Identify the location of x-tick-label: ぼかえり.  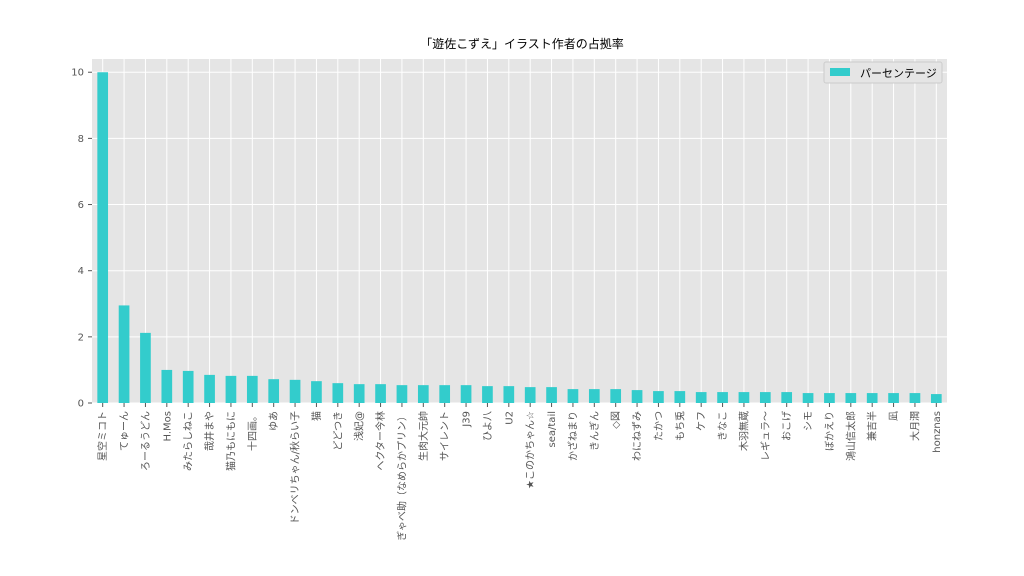
(830, 431).